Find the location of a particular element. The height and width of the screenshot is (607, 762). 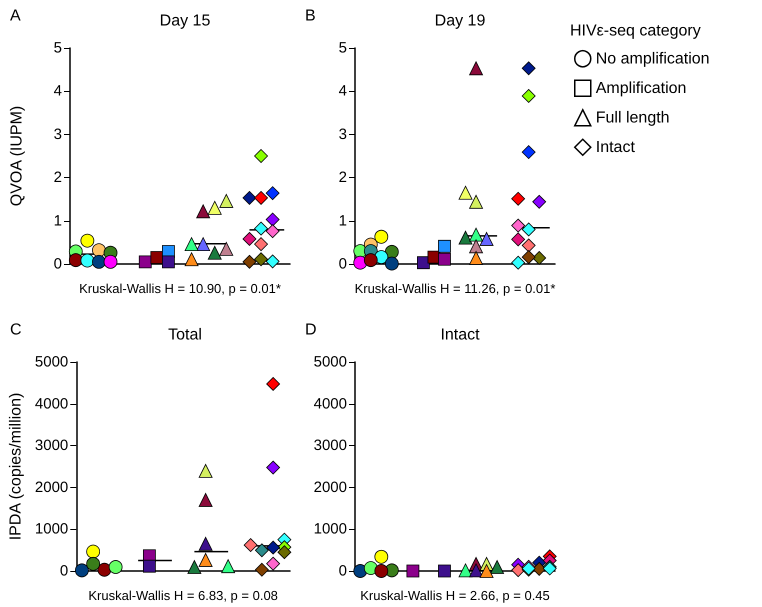

legend-label: No amplification is located at coordinates (653, 59).